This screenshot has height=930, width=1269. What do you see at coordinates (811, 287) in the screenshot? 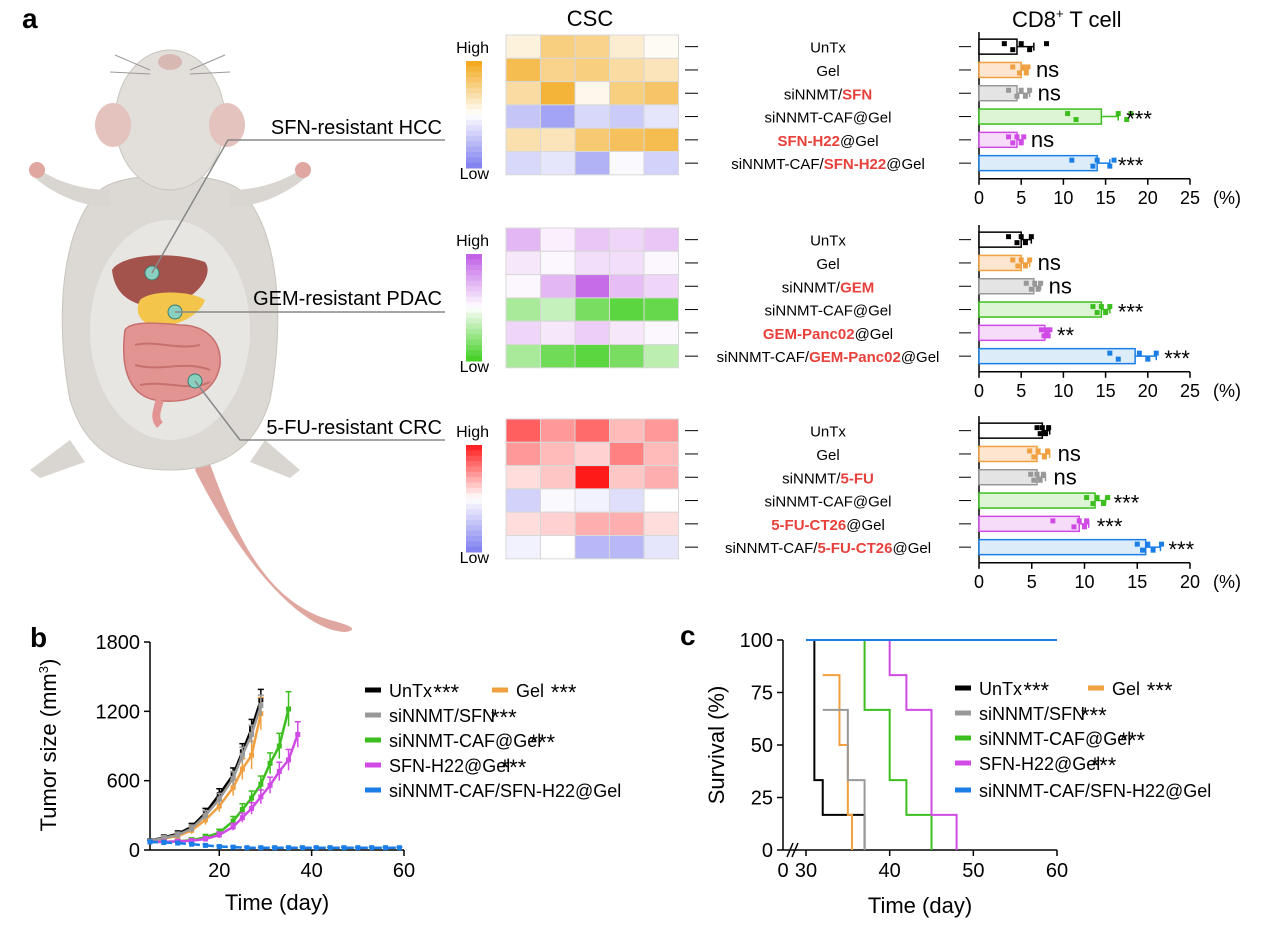
I see `row-label-part: siNNMT/` at bounding box center [811, 287].